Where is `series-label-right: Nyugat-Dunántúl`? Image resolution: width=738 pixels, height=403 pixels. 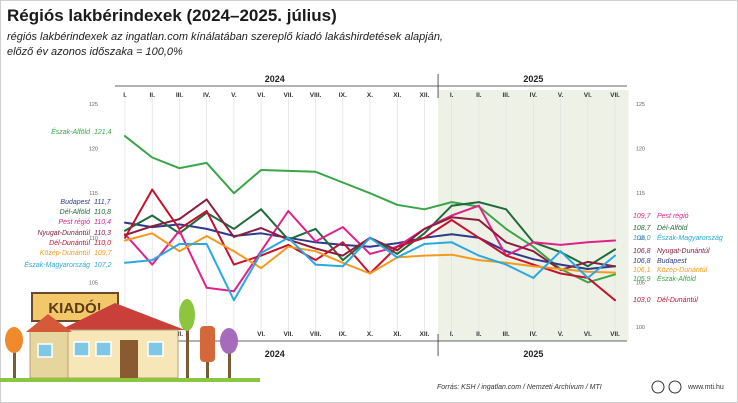
series-label-right: Nyugat-Dunántúl is located at coordinates (683, 251).